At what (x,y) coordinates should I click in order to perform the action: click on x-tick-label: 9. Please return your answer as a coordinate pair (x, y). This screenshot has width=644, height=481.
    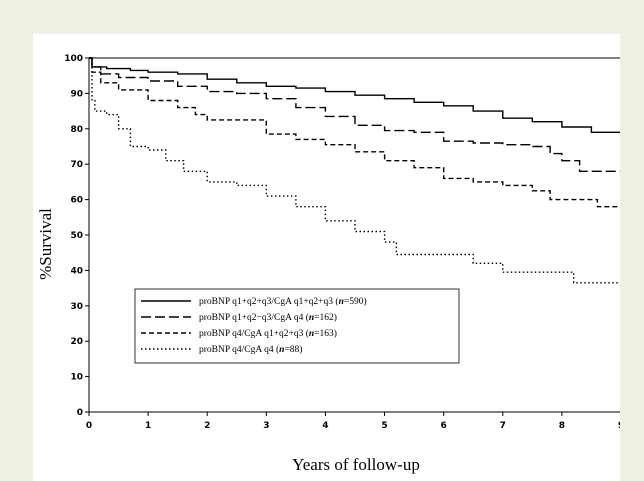
    Looking at the image, I should click on (619, 426).